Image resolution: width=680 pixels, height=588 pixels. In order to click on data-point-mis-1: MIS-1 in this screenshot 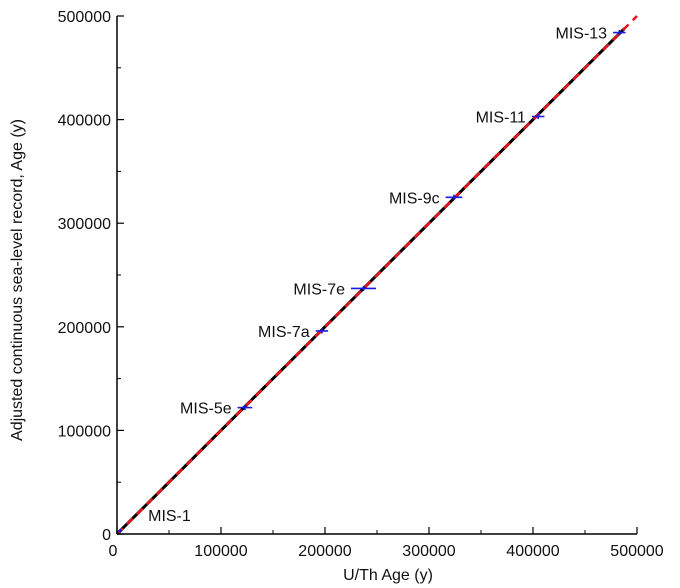, I will do `click(154, 520)`.